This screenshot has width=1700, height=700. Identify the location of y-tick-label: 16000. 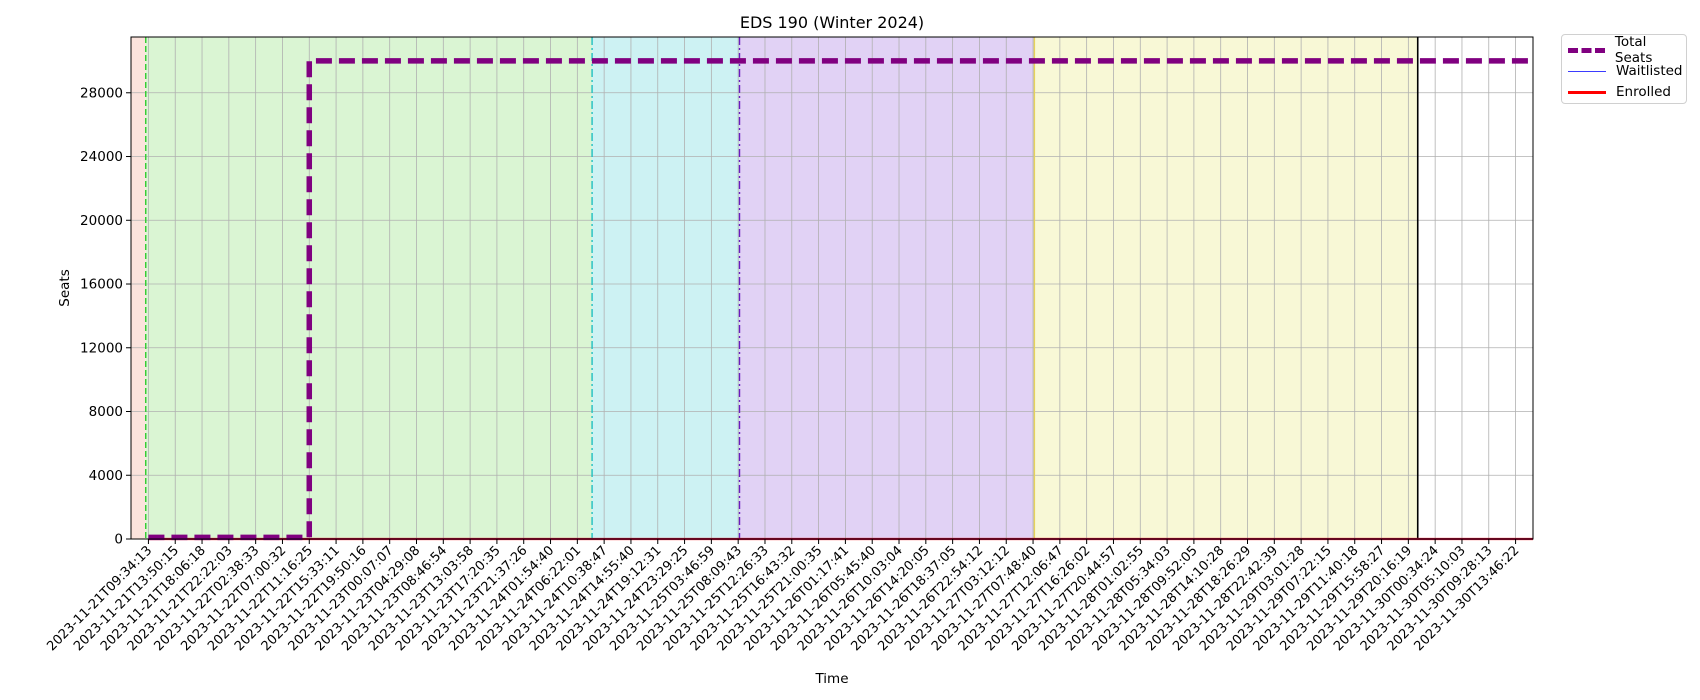
(101, 285).